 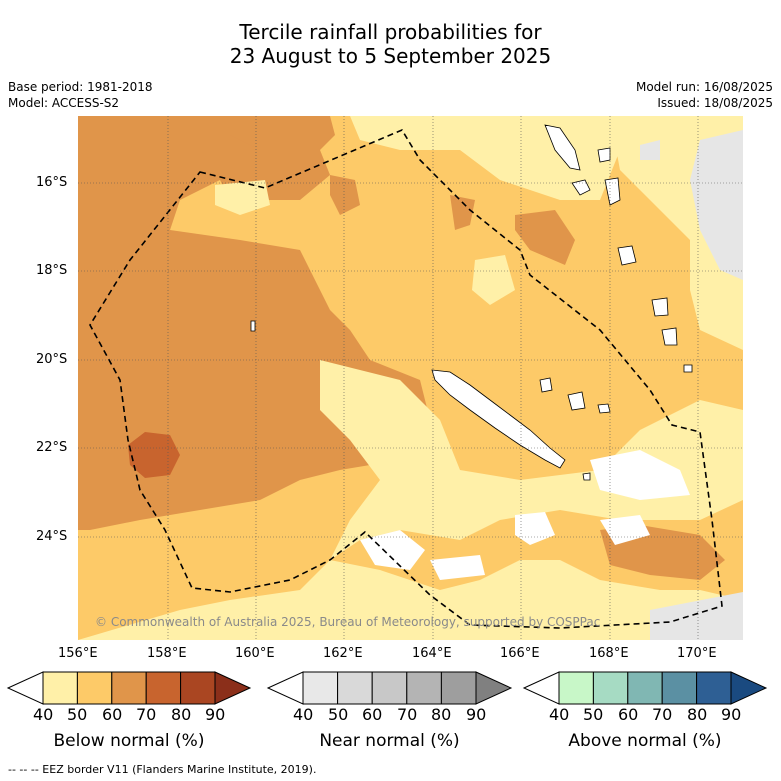 What do you see at coordinates (593, 714) in the screenshot?
I see `cb-above-tick-50: 50` at bounding box center [593, 714].